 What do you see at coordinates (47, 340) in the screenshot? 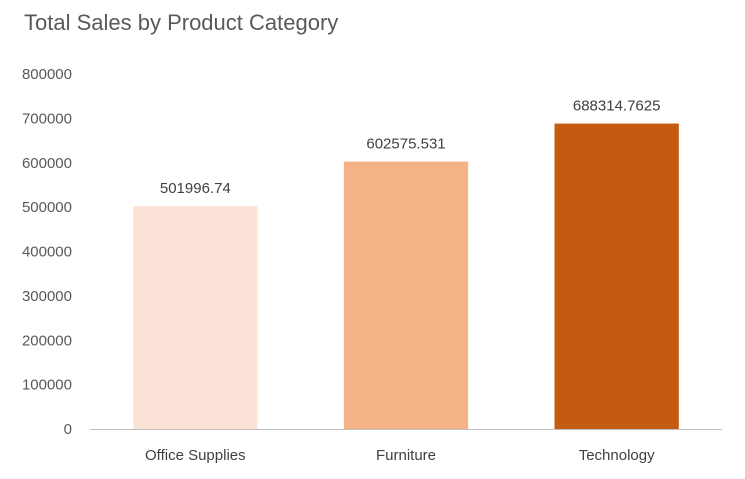
I see `y-tick-label: 200000` at bounding box center [47, 340].